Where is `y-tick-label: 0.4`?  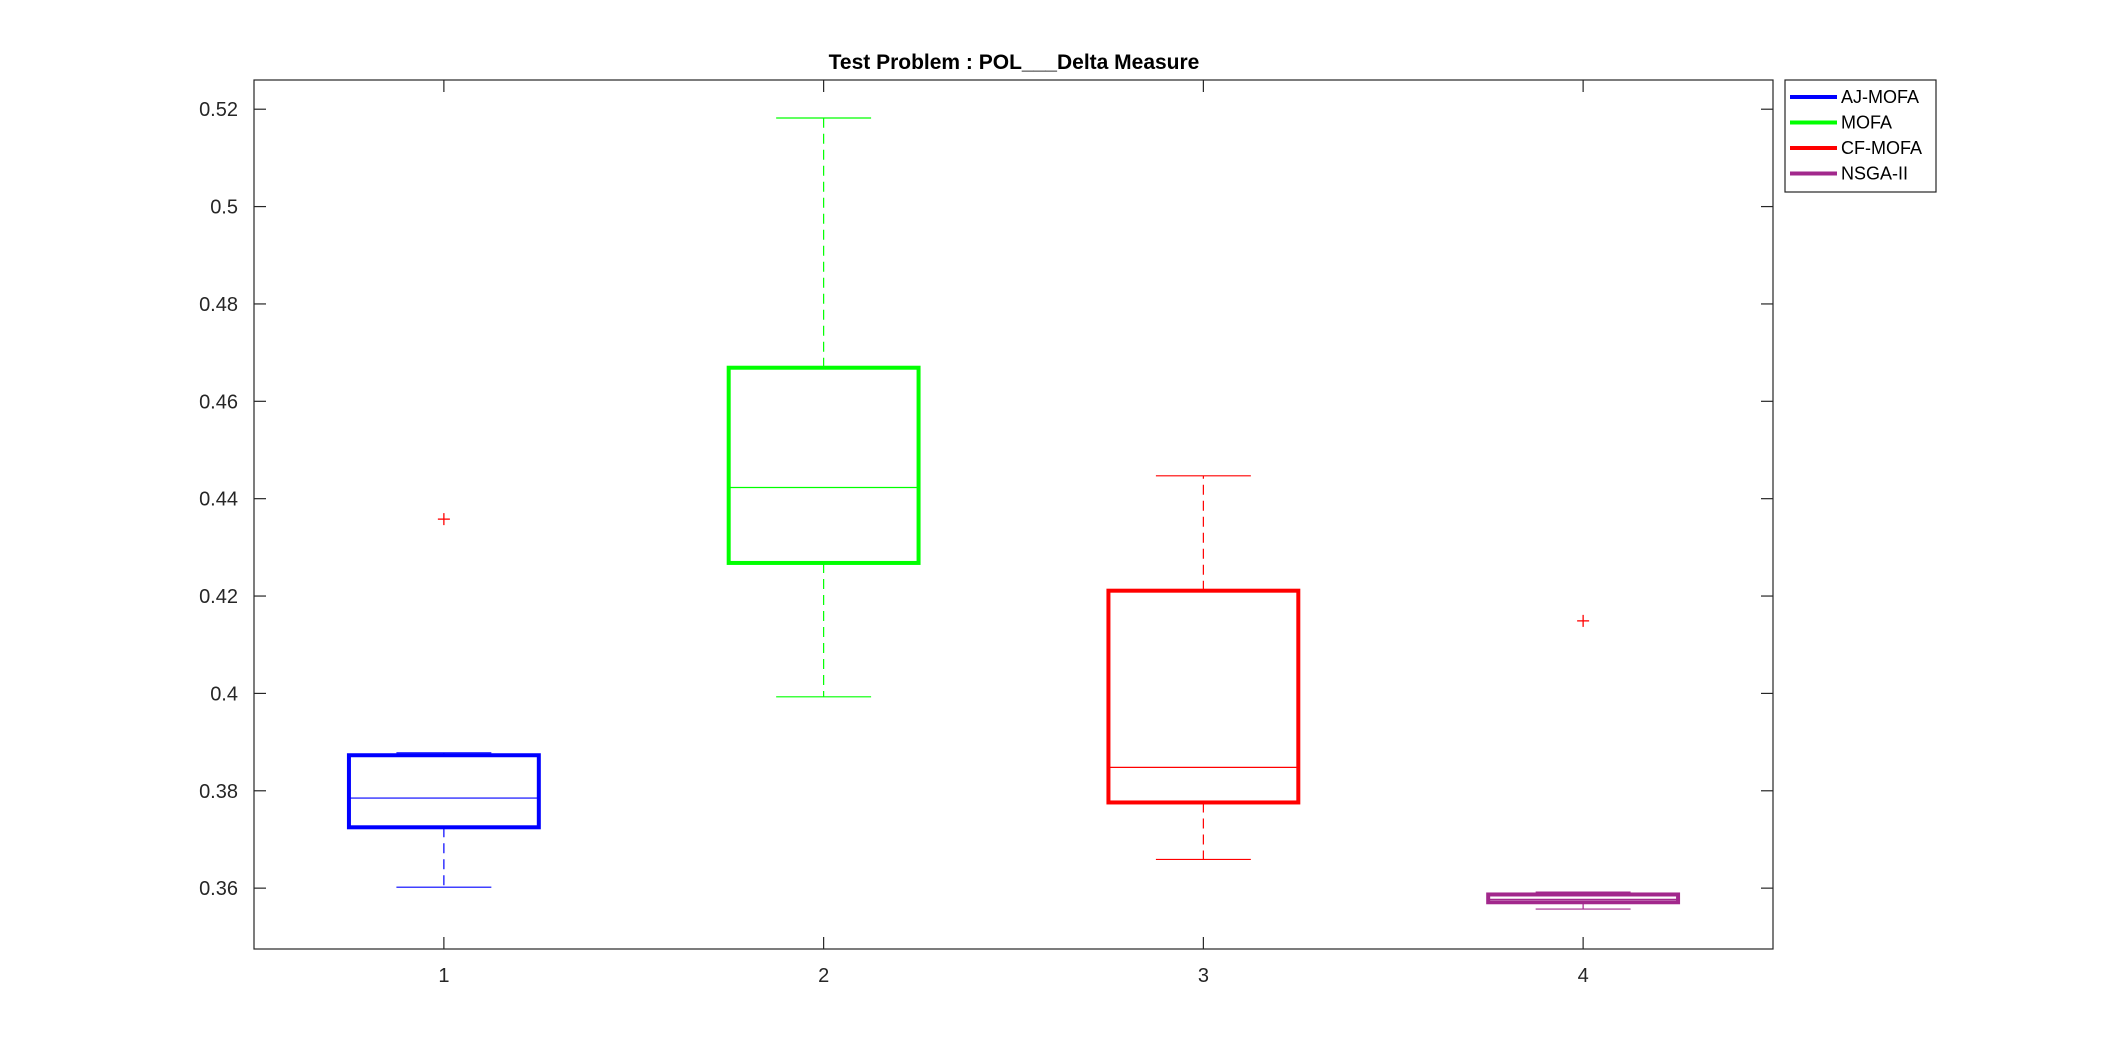 y-tick-label: 0.4 is located at coordinates (224, 694).